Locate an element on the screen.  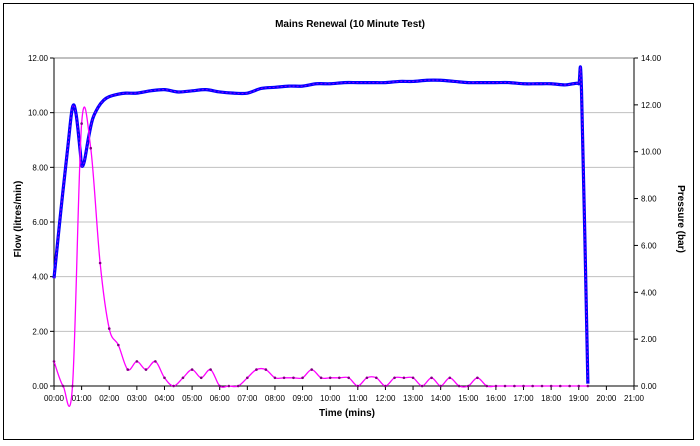
x-tick-label: 21:00 is located at coordinates (634, 398).